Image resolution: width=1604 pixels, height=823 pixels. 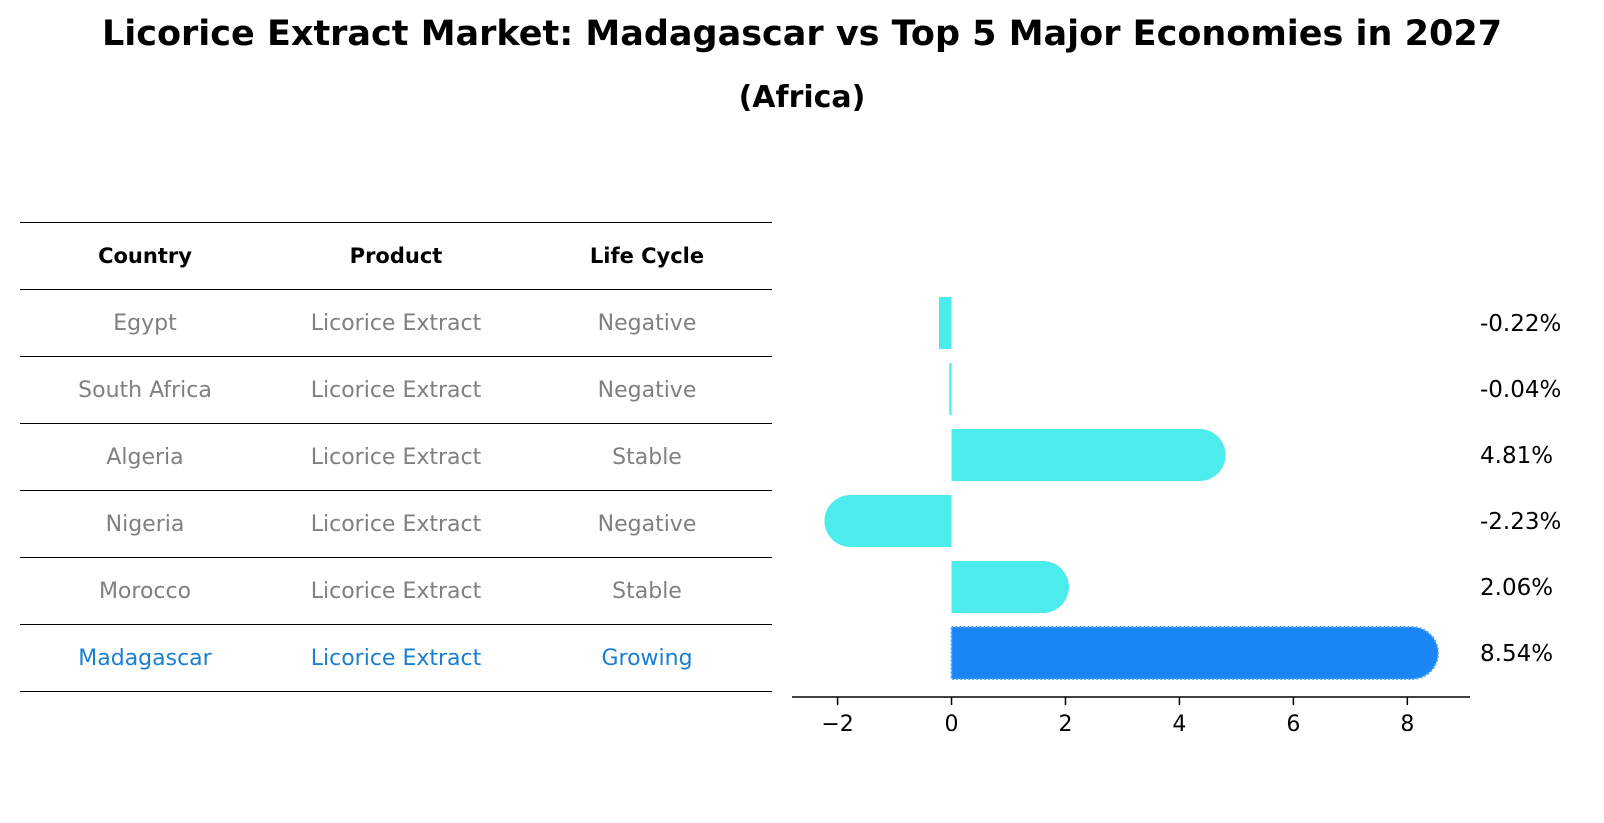 What do you see at coordinates (145, 457) in the screenshot?
I see `cell-country: Algeria` at bounding box center [145, 457].